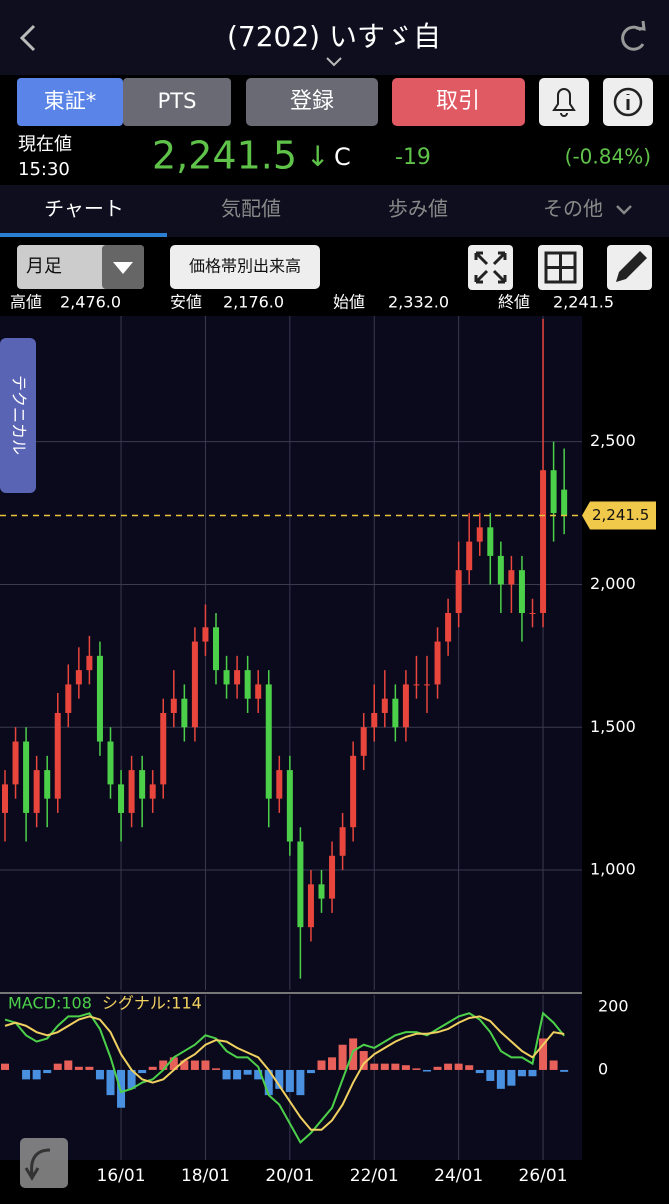 The image size is (669, 1204). What do you see at coordinates (613, 440) in the screenshot?
I see `y-tick-label: 2,500` at bounding box center [613, 440].